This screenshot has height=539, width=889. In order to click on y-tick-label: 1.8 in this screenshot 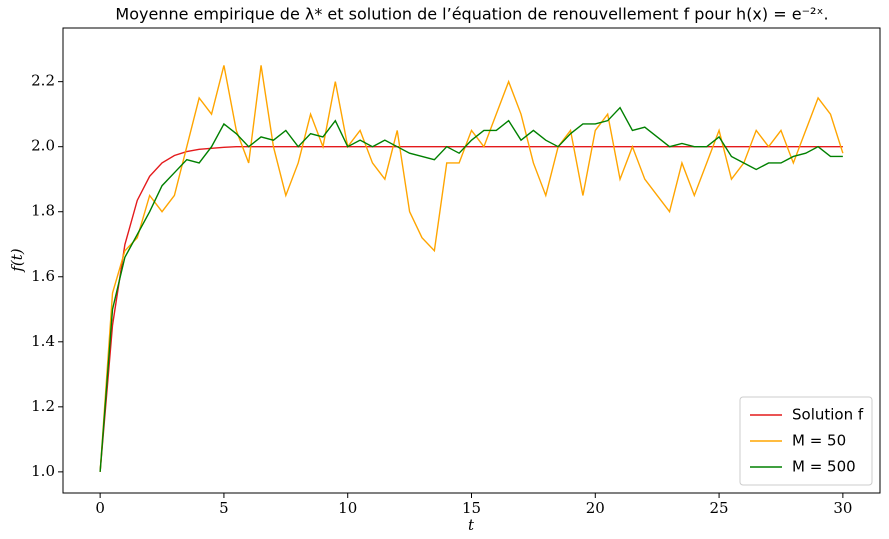, I will do `click(43, 211)`.